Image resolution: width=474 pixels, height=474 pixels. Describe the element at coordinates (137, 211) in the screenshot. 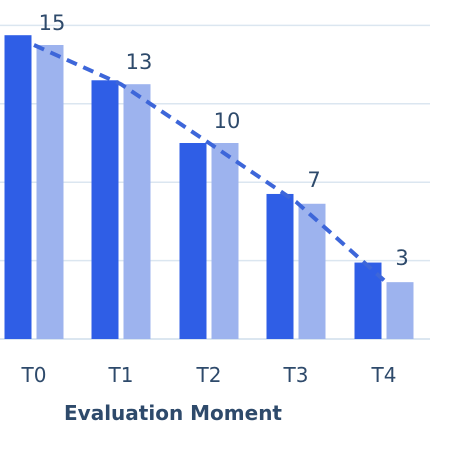

I see `bar-series2-t1` at that location.